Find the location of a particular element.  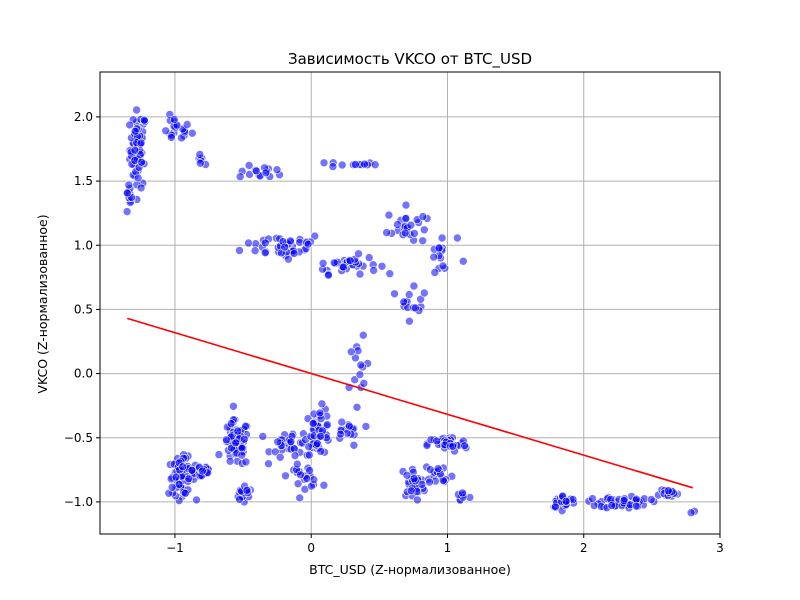

y-tick-label: 0.0 is located at coordinates (83, 374).